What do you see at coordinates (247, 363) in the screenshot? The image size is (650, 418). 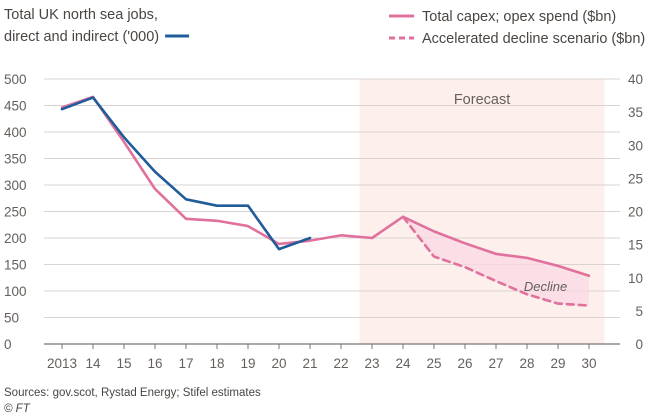 I see `x-tick-label: 19` at bounding box center [247, 363].